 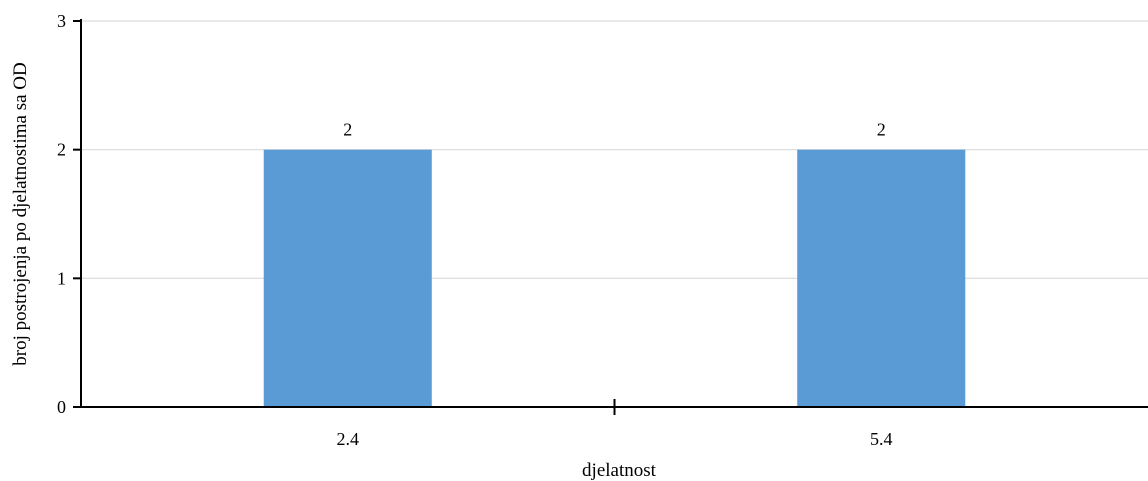 I want to click on data-label-5.4: 2, so click(x=881, y=130).